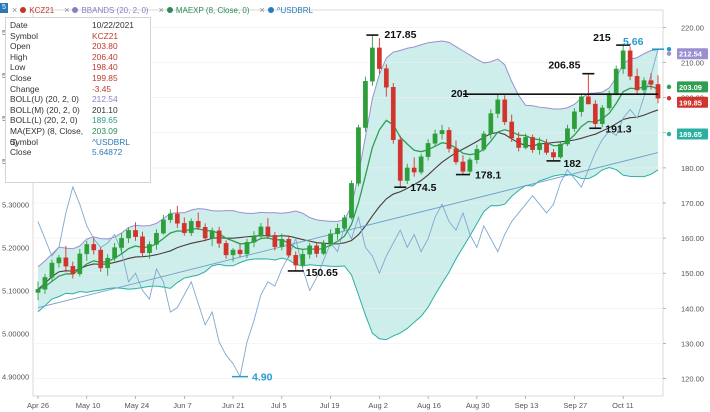 Image resolution: width=710 pixels, height=412 pixels. I want to click on info-label: Open, so click(20, 46).